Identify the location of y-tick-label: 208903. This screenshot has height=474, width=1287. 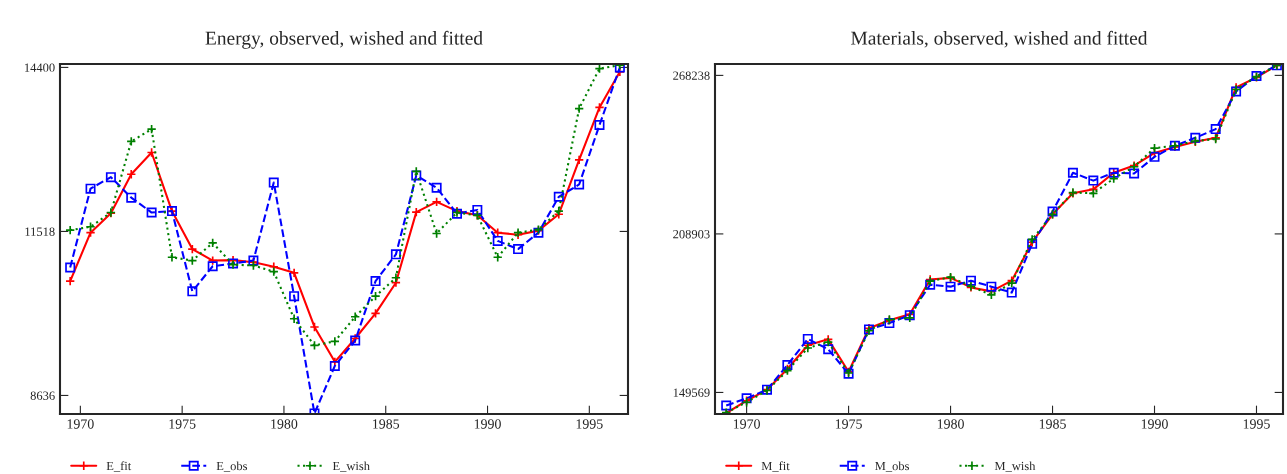
(691, 234).